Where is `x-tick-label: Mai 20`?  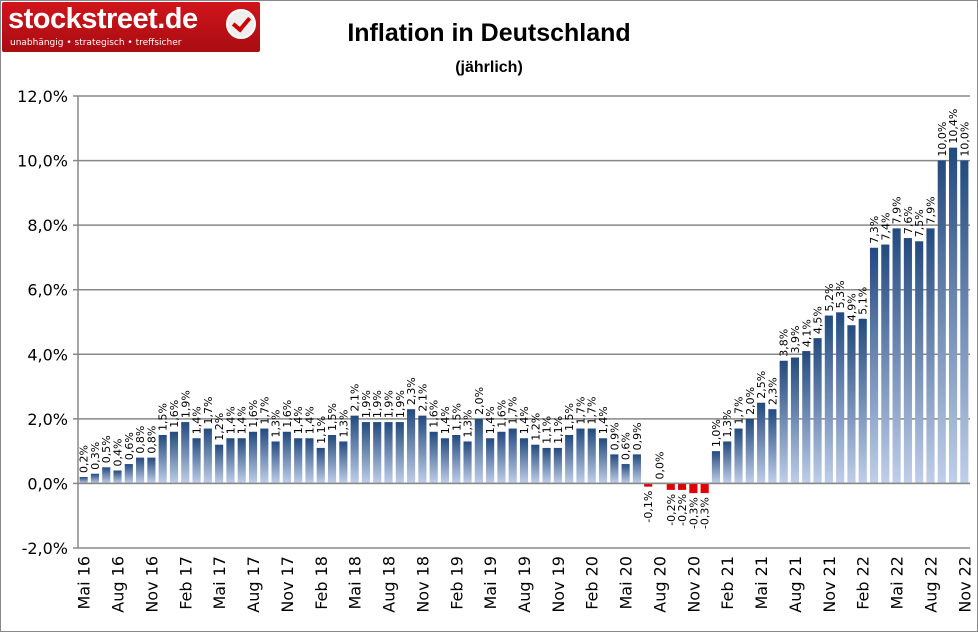 x-tick-label: Mai 20 is located at coordinates (626, 583).